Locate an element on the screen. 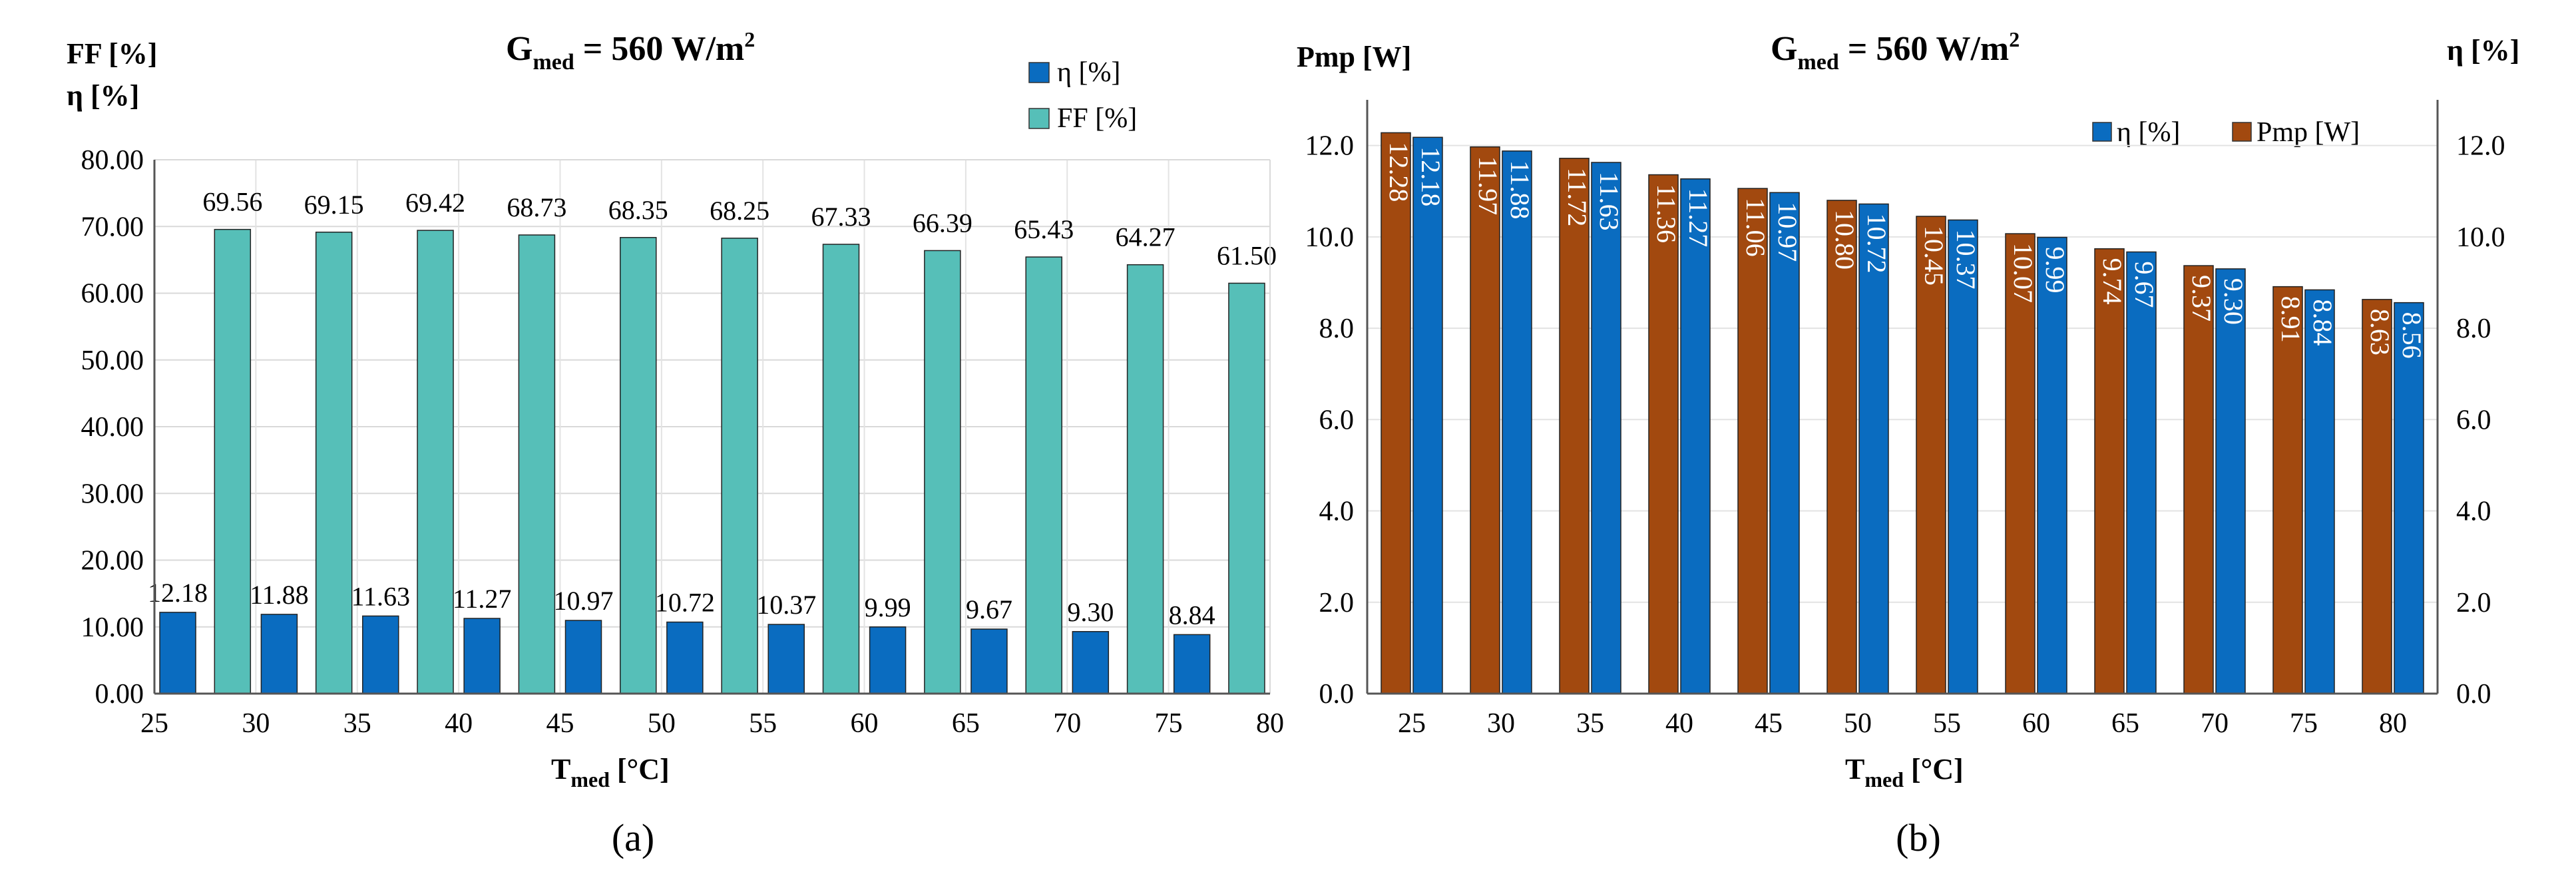 The width and height of the screenshot is (2576, 874). chart-b-data-label-eta: 11.88 is located at coordinates (1520, 190).